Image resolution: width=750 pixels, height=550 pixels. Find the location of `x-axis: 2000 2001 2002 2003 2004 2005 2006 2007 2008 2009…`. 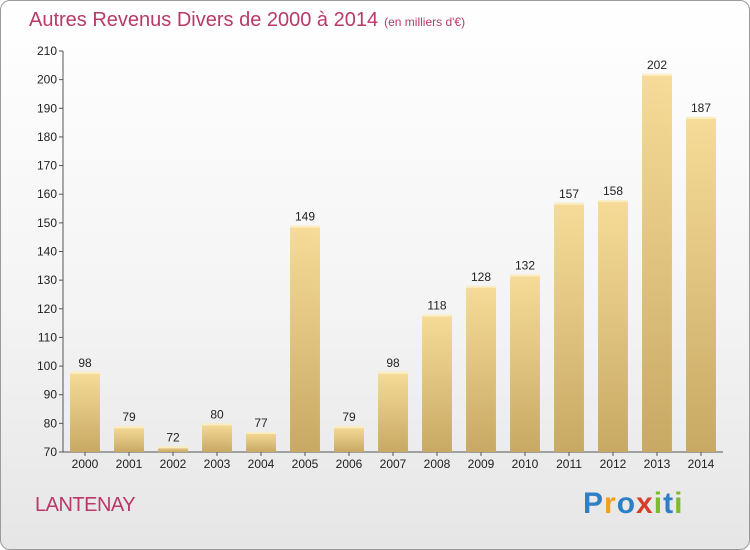

x-axis: 2000 2001 2002 2003 2004 2005 2006 2007 2008 2009… is located at coordinates (393, 461).